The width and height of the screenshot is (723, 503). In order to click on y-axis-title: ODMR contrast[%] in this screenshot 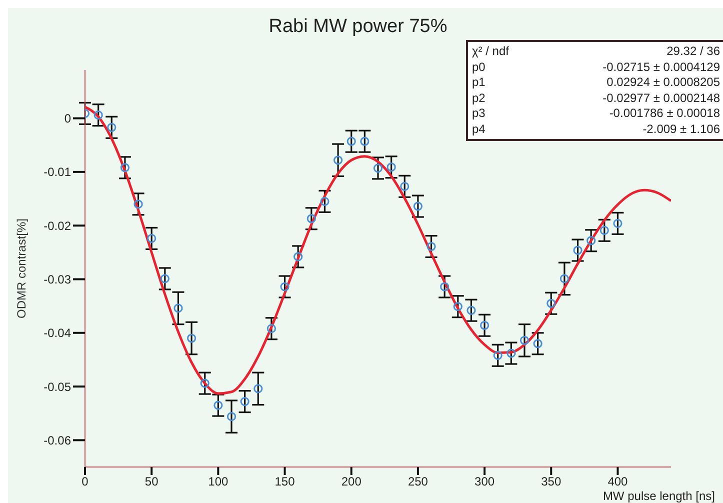, I will do `click(21, 268)`.